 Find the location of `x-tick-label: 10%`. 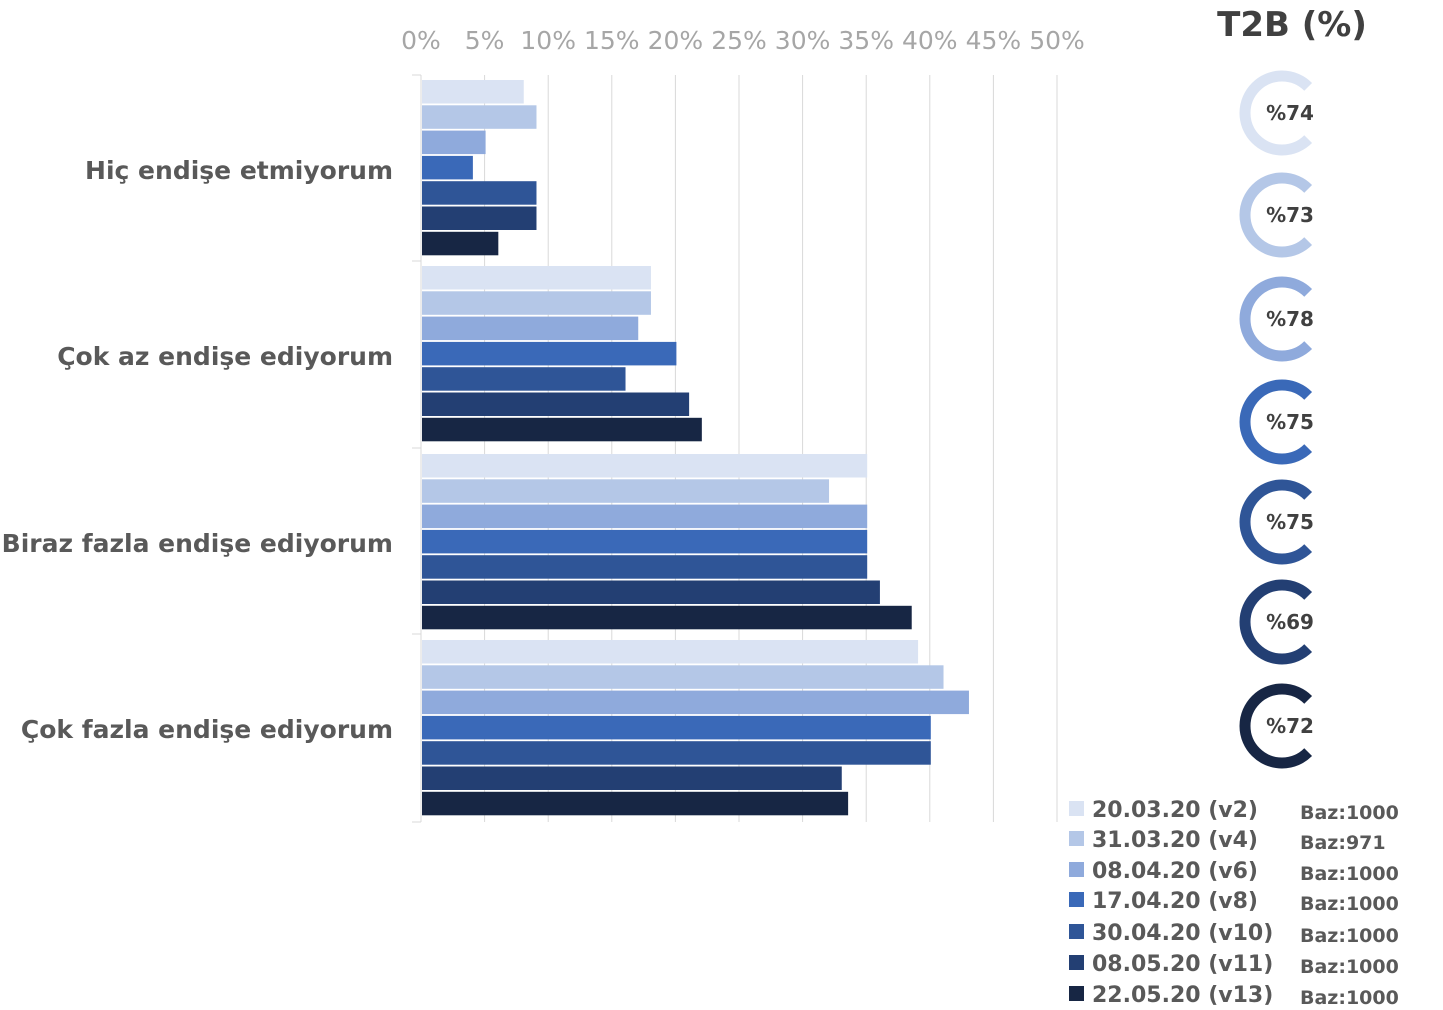

x-tick-label: 10% is located at coordinates (548, 40).